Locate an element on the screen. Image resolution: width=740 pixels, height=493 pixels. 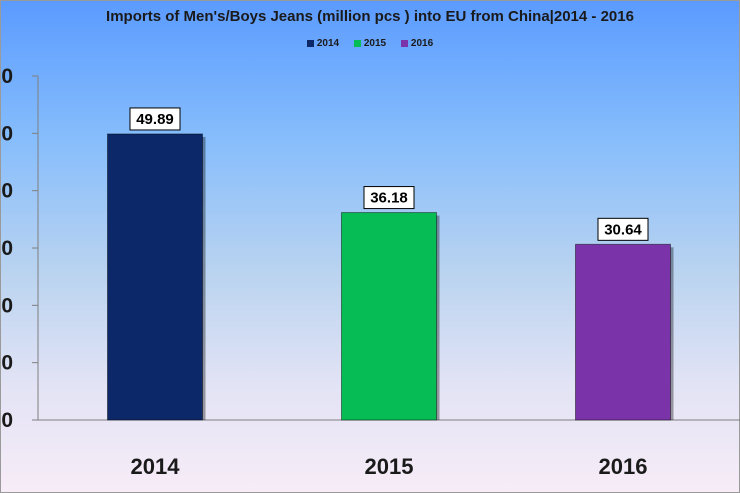
data-label-box-2015 is located at coordinates (389, 198).